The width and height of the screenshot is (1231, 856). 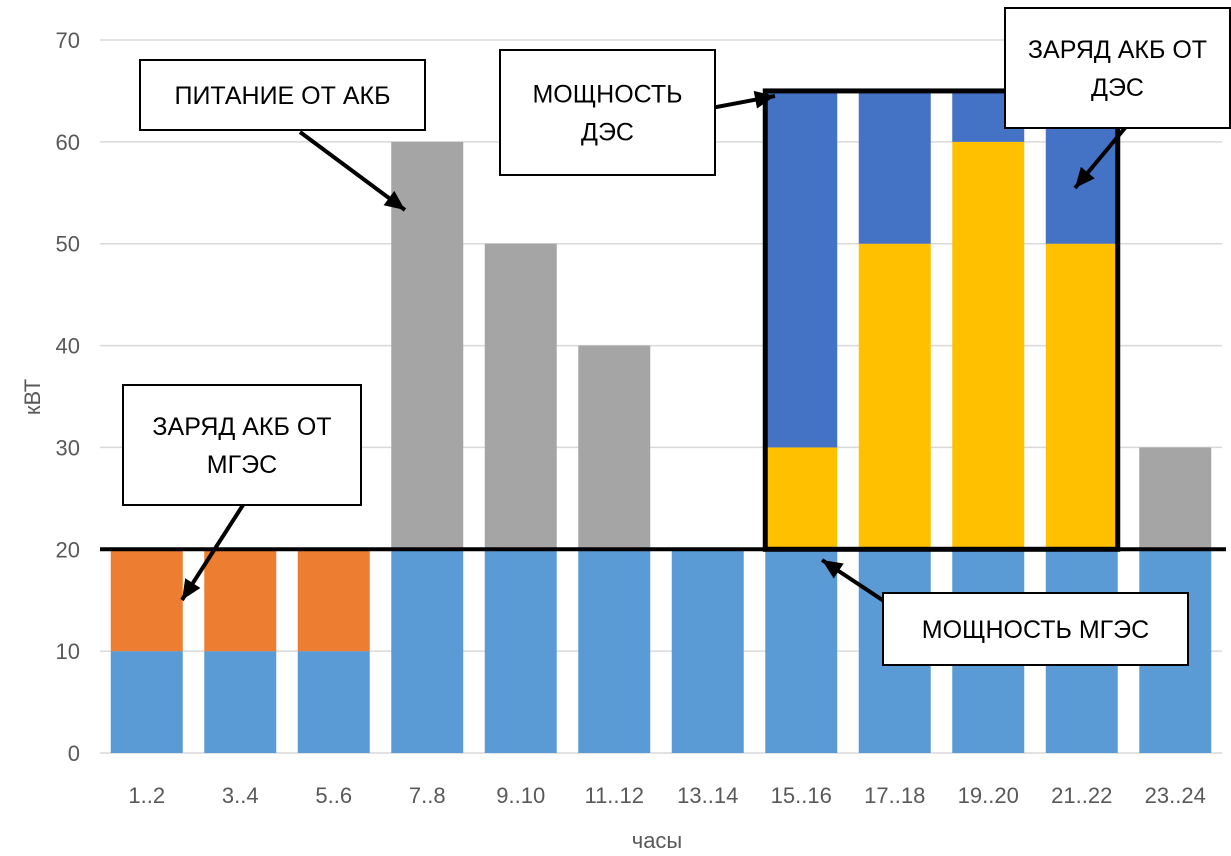 I want to click on x-tick-label: 7..8, so click(x=427, y=795).